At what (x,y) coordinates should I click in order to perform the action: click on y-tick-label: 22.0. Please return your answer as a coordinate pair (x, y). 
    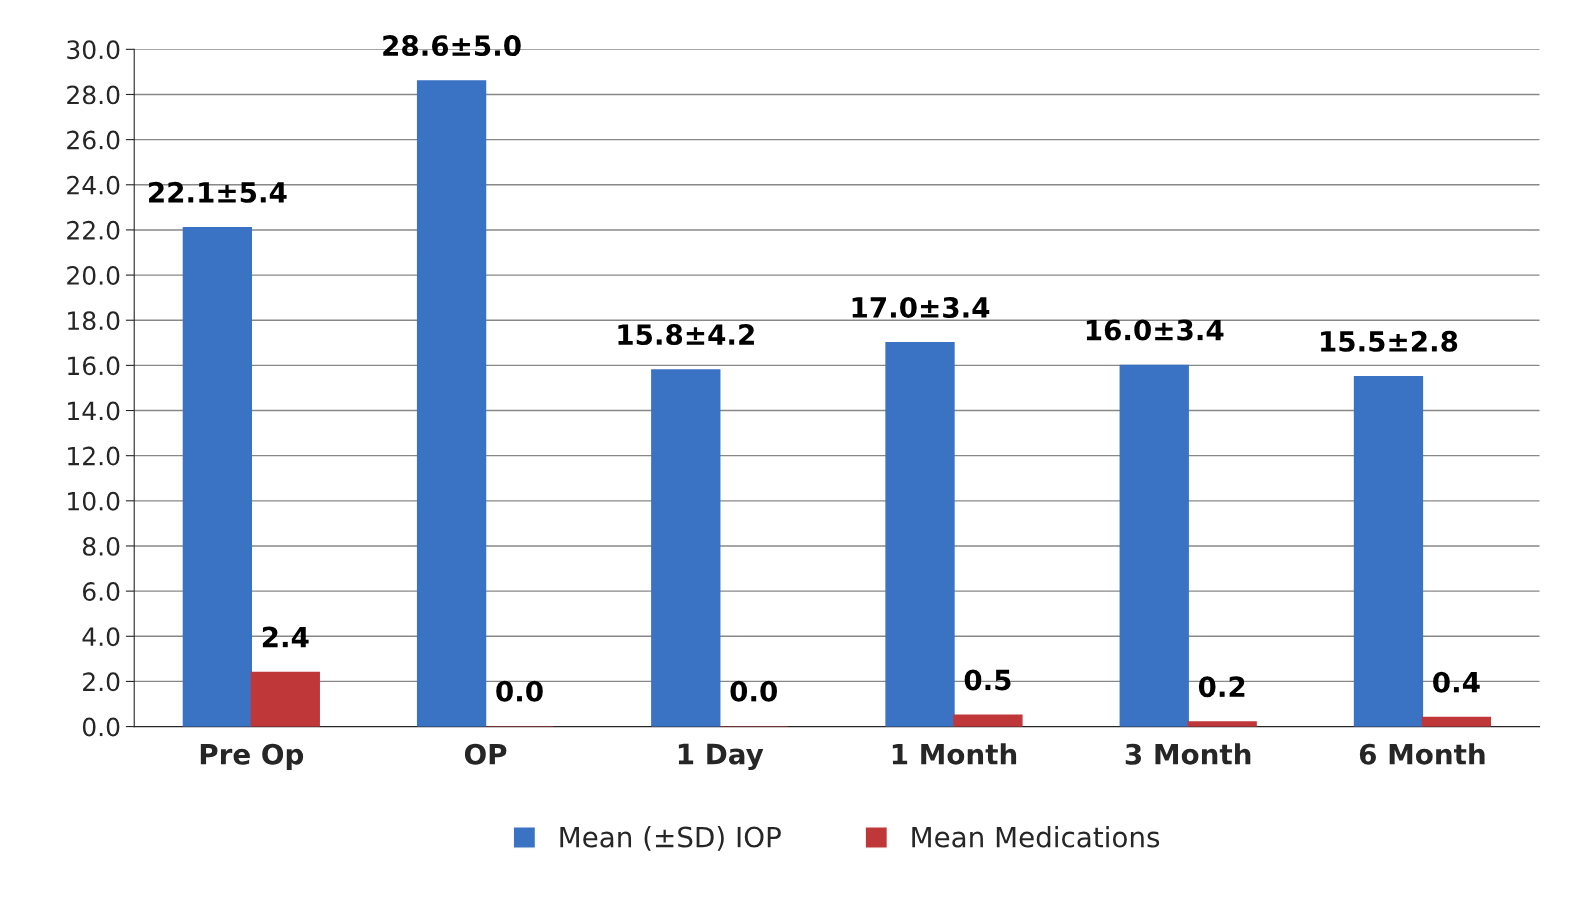
    Looking at the image, I should click on (93, 230).